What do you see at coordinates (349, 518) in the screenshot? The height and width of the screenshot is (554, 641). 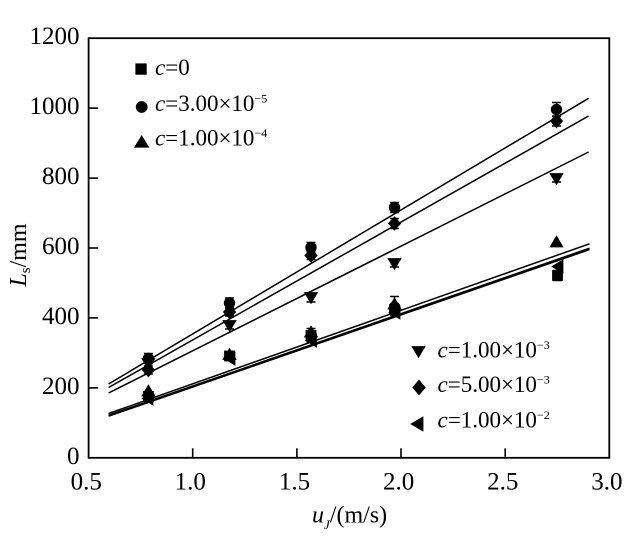 I see `svg-text: uJ/(m/s)` at bounding box center [349, 518].